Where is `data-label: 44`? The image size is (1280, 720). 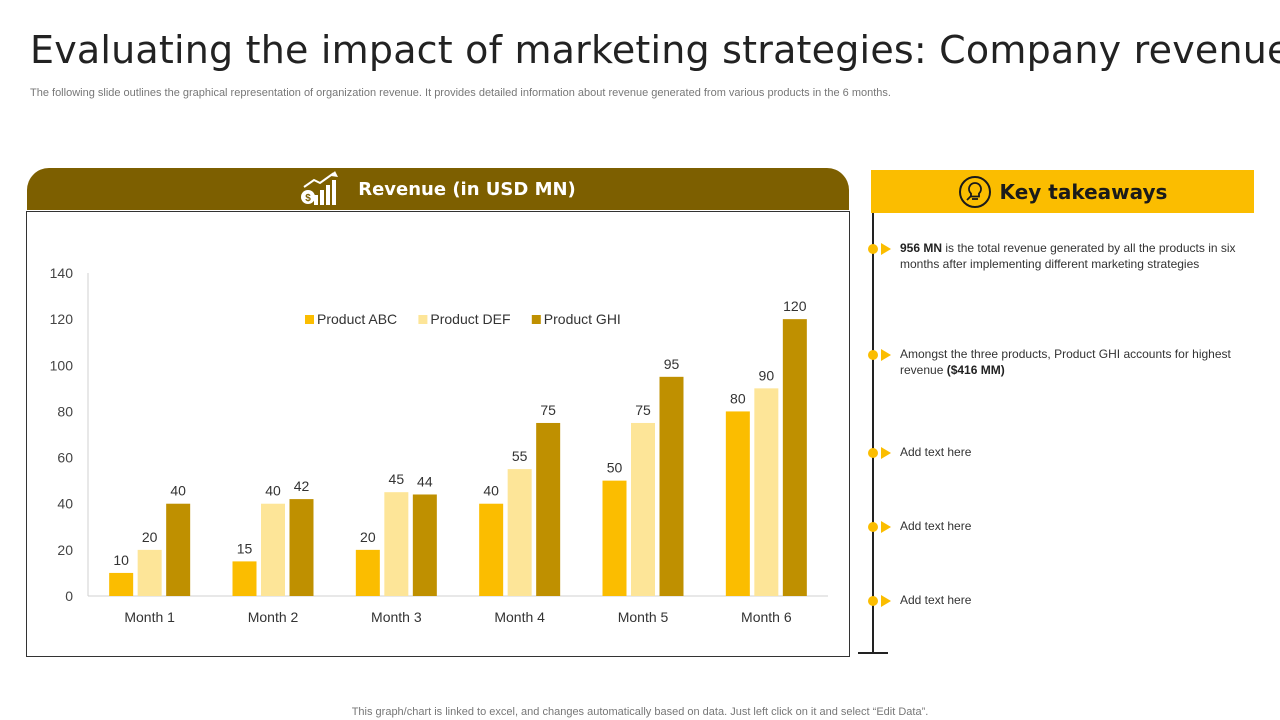
data-label: 44 is located at coordinates (425, 481).